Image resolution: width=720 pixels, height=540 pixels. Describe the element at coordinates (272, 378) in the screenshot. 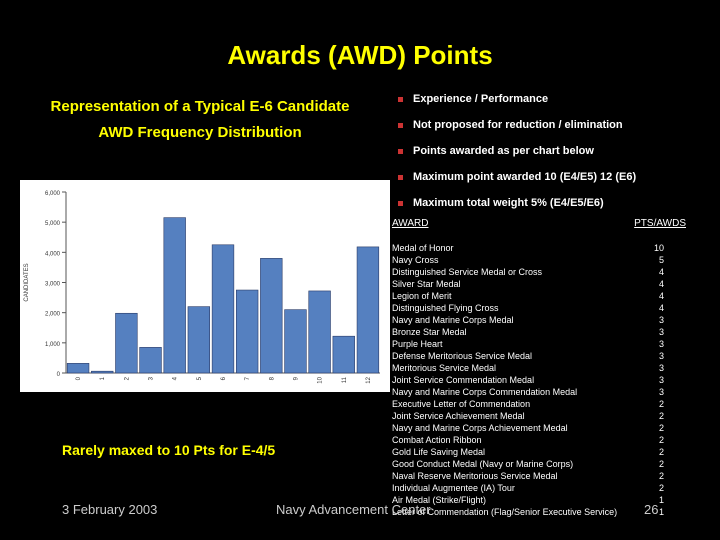

I see `x-tick-label: 8` at that location.